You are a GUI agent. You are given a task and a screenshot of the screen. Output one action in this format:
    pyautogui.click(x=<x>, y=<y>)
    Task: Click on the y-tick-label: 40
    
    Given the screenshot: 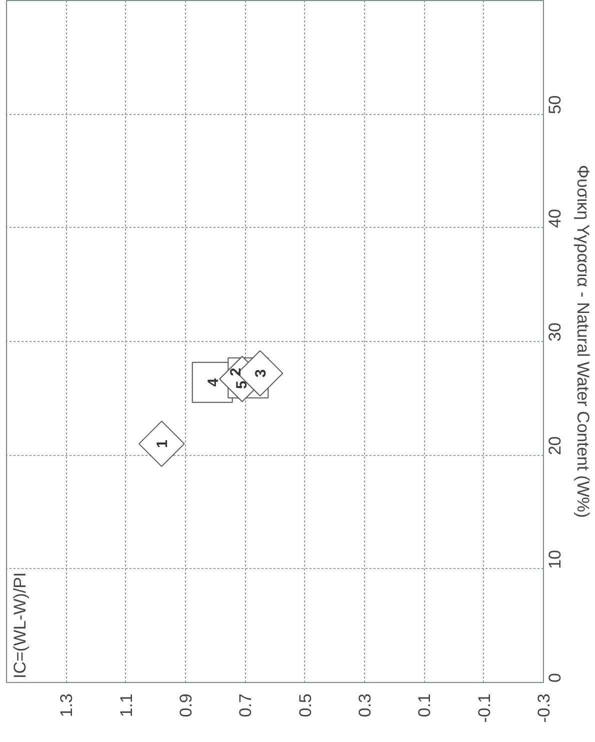 What is the action you would take?
    pyautogui.click(x=555, y=218)
    